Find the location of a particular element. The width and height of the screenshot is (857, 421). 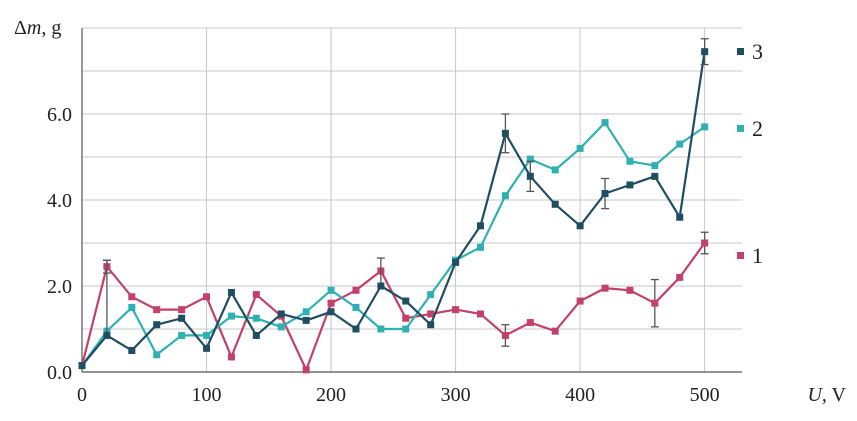

legend: 1 2 3 is located at coordinates (750, 153).